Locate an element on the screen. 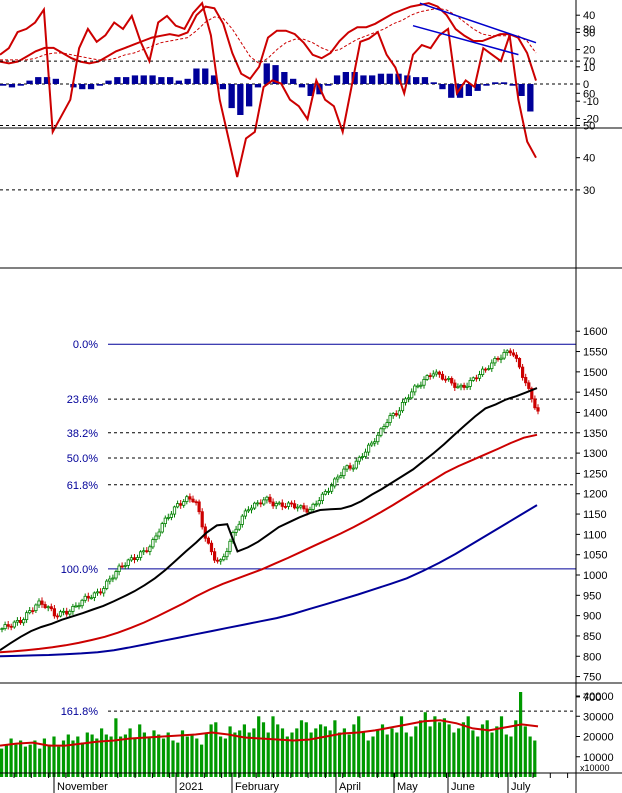 This screenshot has height=793, width=622. volume-panel: 40000 30000 20000 10000 x10000 is located at coordinates (307, 734).